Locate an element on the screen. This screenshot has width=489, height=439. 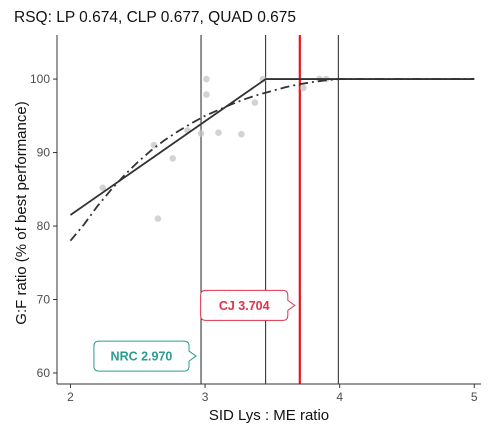
annotation-callout-1: NRC 2.970 is located at coordinates (145, 356).